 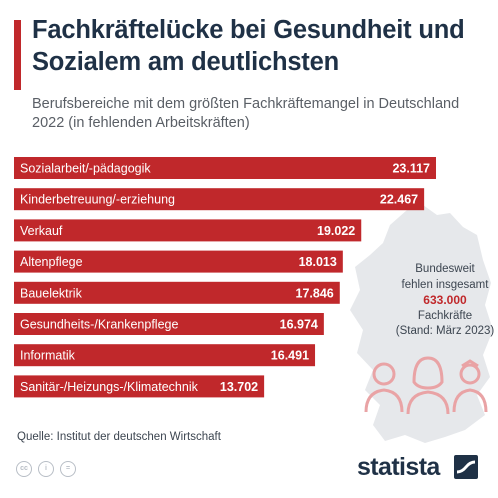 What do you see at coordinates (299, 325) in the screenshot?
I see `bar-value-label: 16.974` at bounding box center [299, 325].